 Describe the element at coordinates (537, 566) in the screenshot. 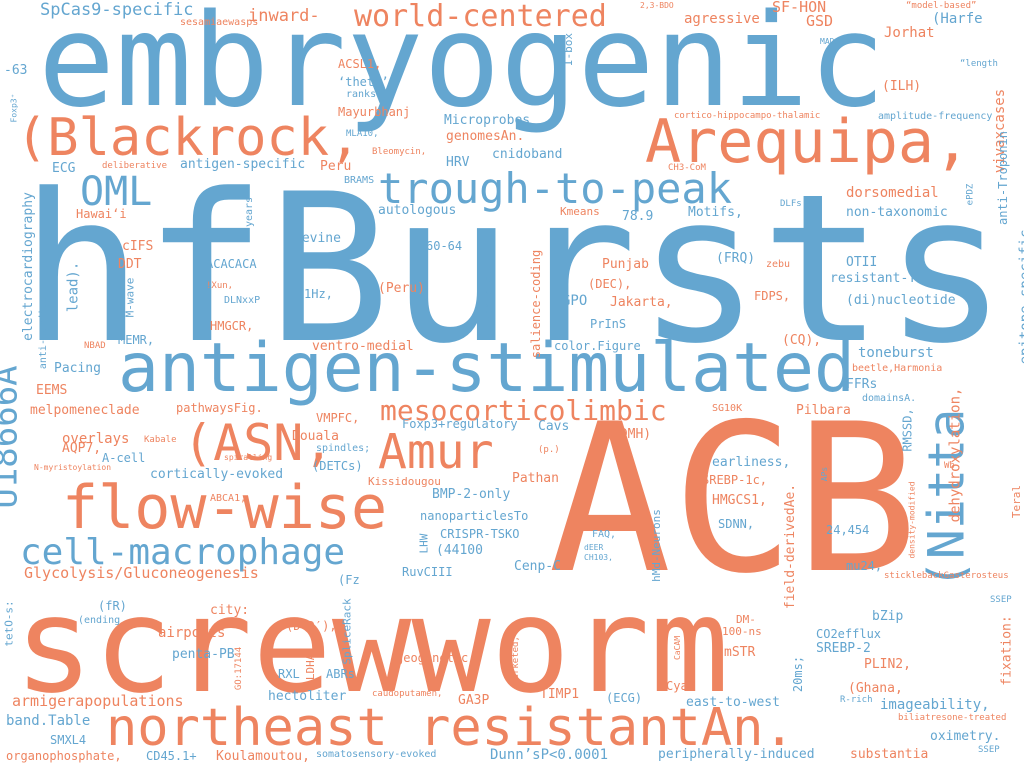

I see `word-cenp-c: Cenp-C` at that location.